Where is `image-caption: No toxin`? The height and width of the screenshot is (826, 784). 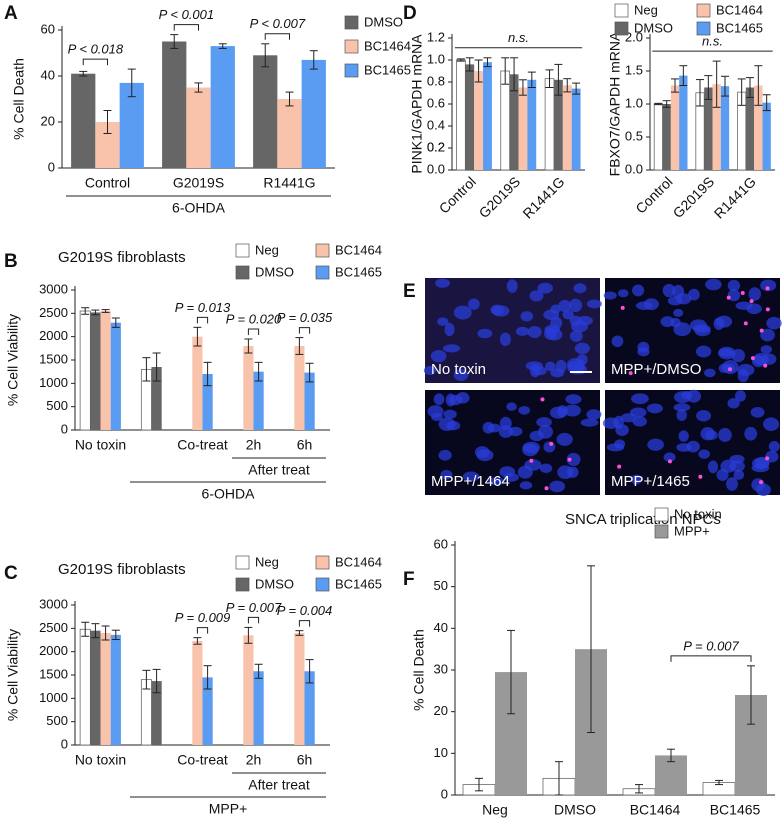
image-caption: No toxin is located at coordinates (458, 369).